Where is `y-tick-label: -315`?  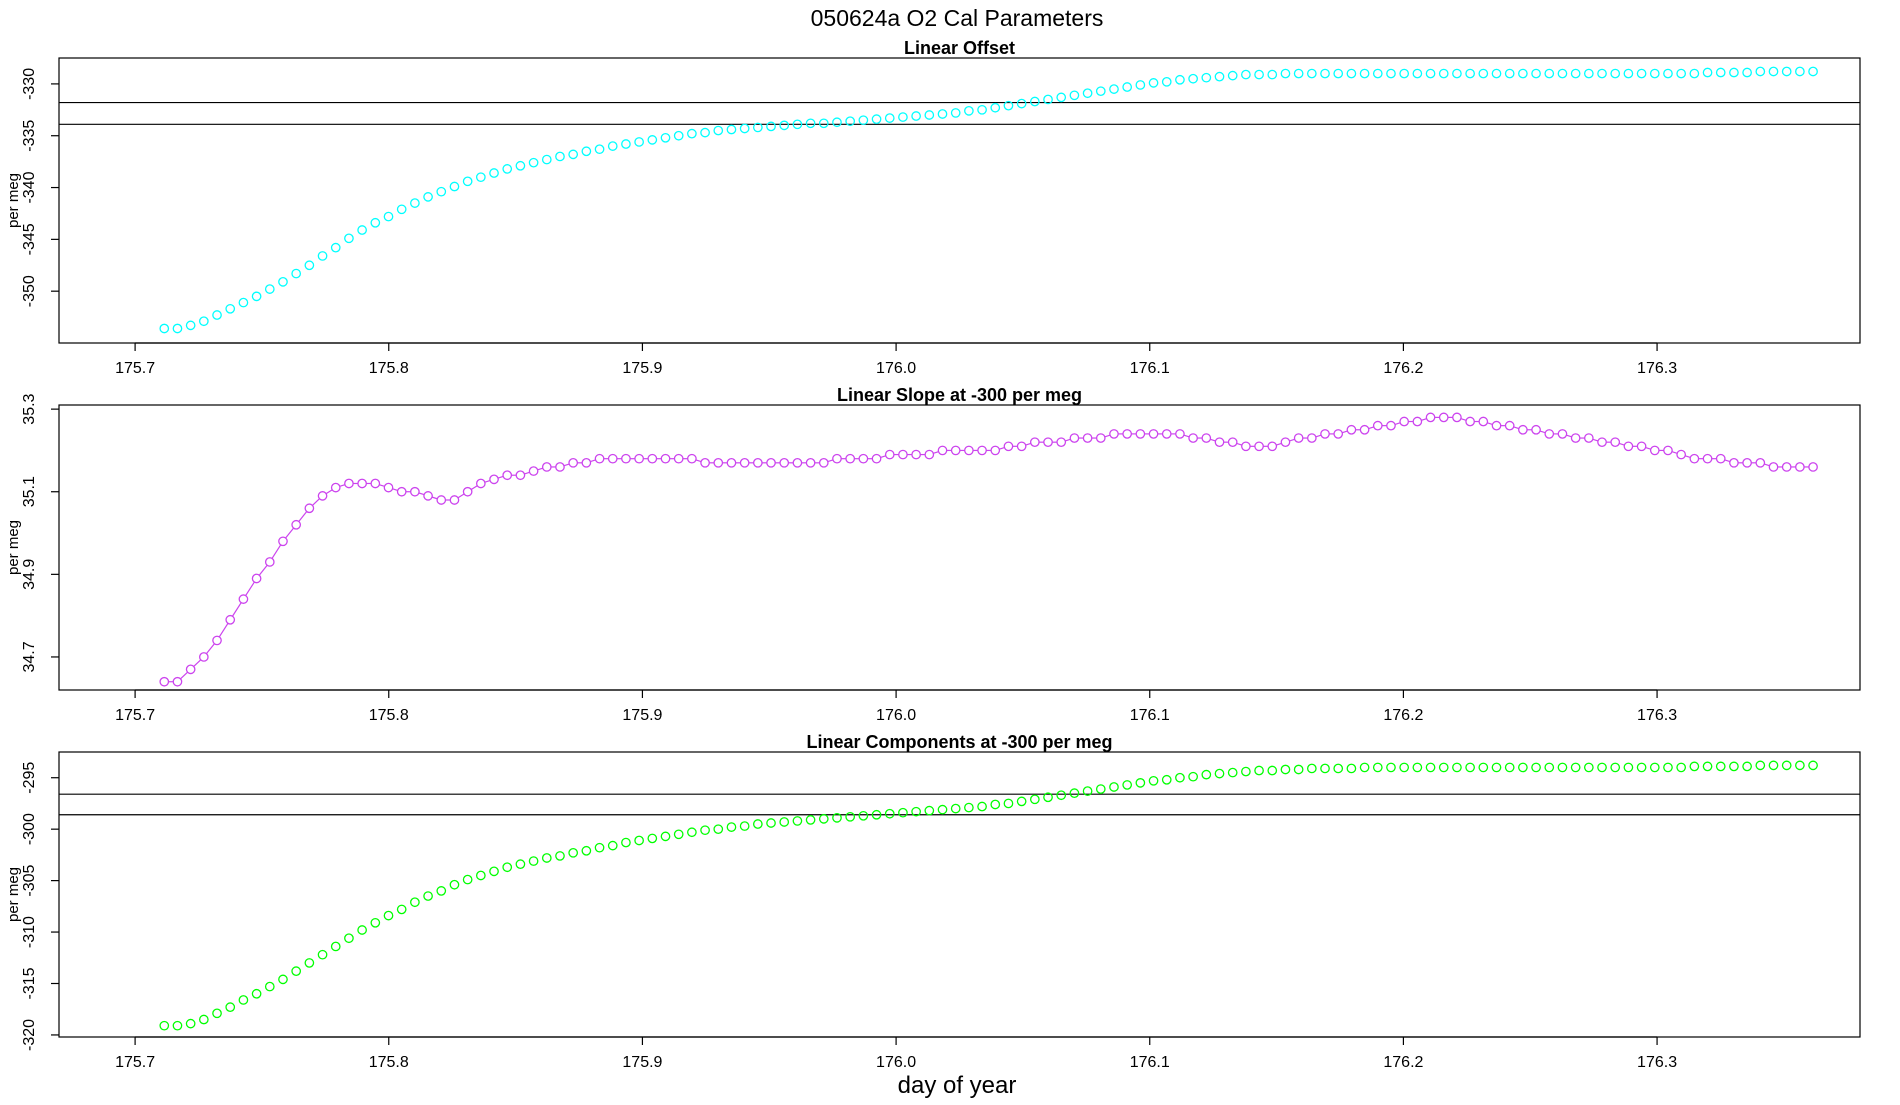 y-tick-label: -315 is located at coordinates (29, 983).